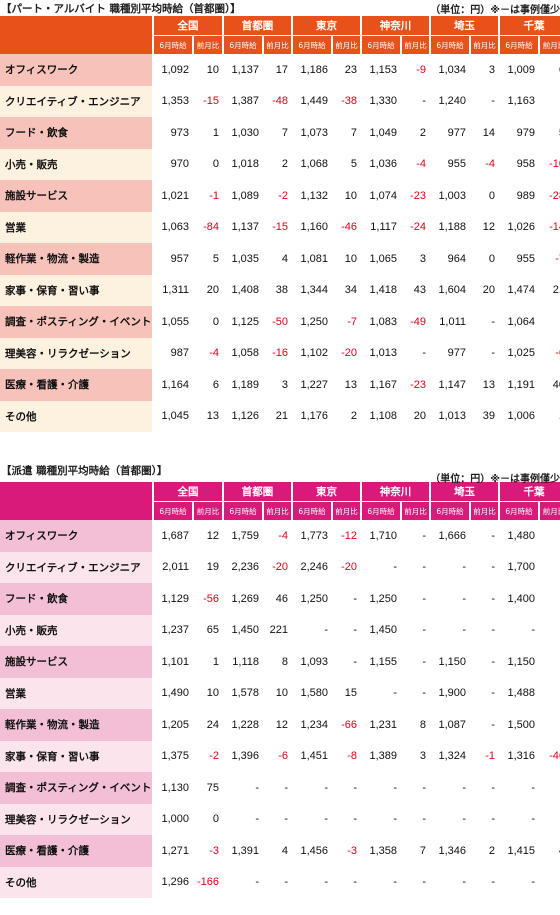 This screenshot has width=560, height=915. What do you see at coordinates (422, 756) in the screenshot?
I see `change-cell: 3` at bounding box center [422, 756].